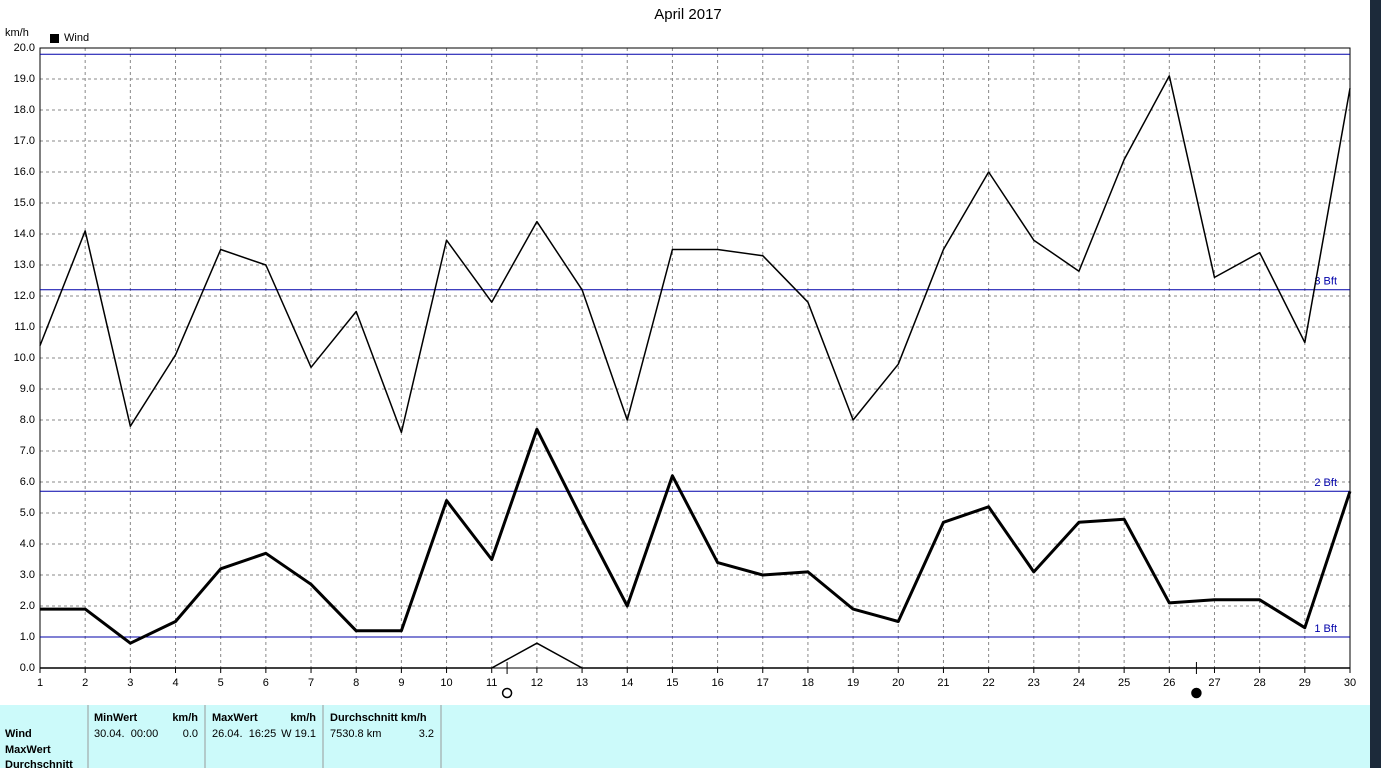  Describe the element at coordinates (1260, 683) in the screenshot. I see `x-tick-label: 28` at that location.